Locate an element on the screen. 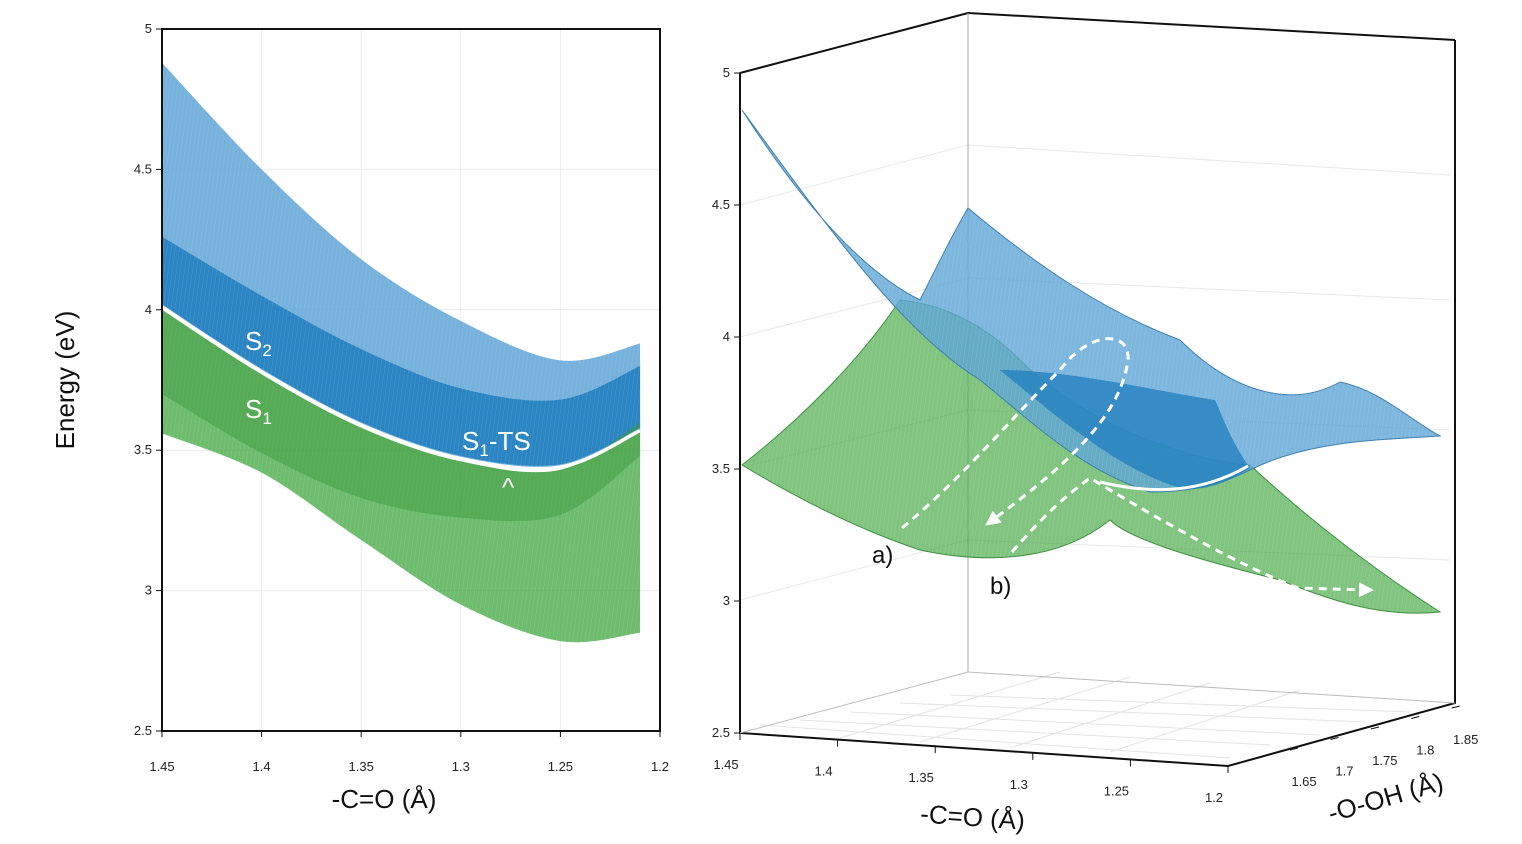 The image size is (1522, 844). right-z-tick-label: 4.5 is located at coordinates (721, 204).